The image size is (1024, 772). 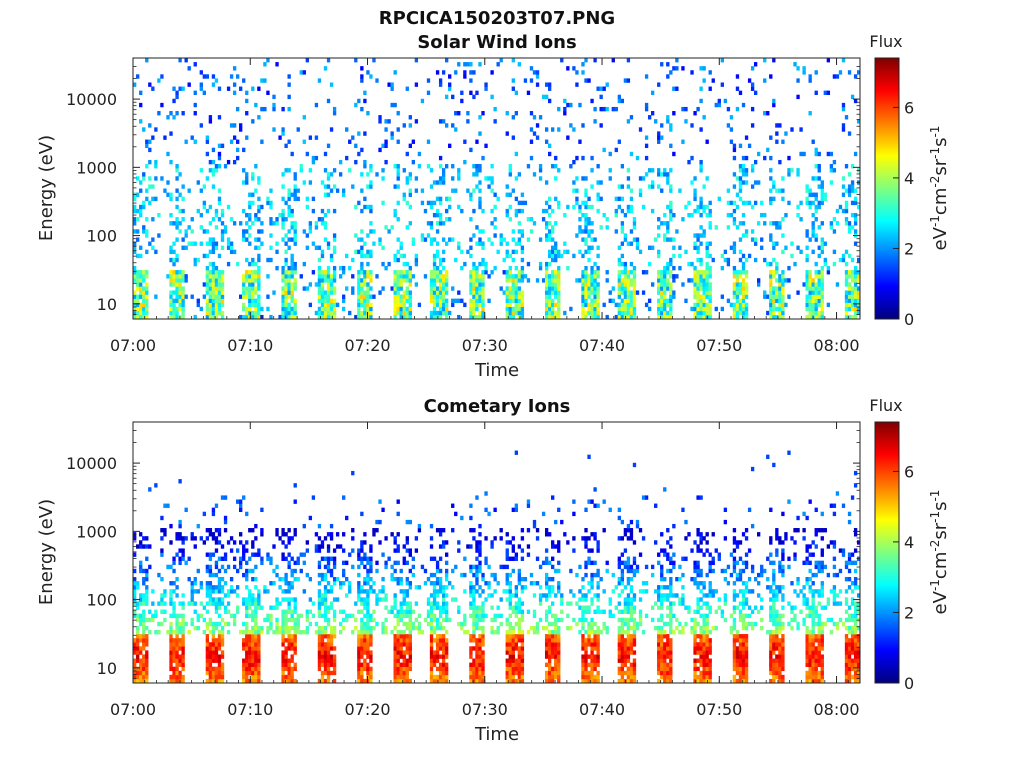 I want to click on x-tick-label: 08:00, so click(x=836, y=345).